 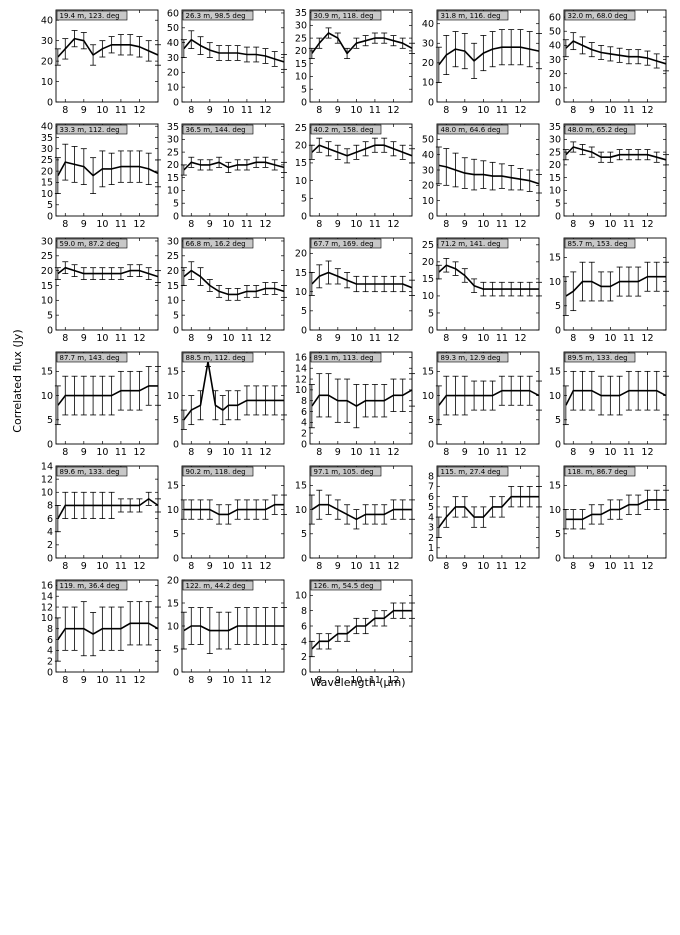 What do you see at coordinates (555, 127) in the screenshot?
I see `y-tick-label: 35` at bounding box center [555, 127].